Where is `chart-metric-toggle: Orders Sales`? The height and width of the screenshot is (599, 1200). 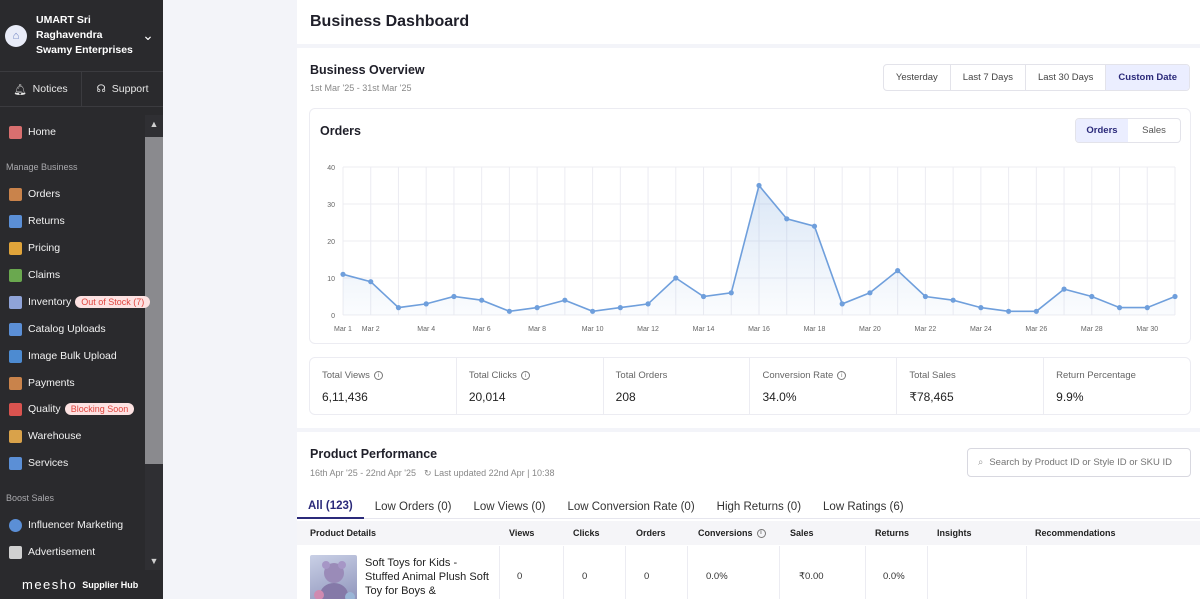
chart-metric-toggle: Orders Sales is located at coordinates (1128, 130).